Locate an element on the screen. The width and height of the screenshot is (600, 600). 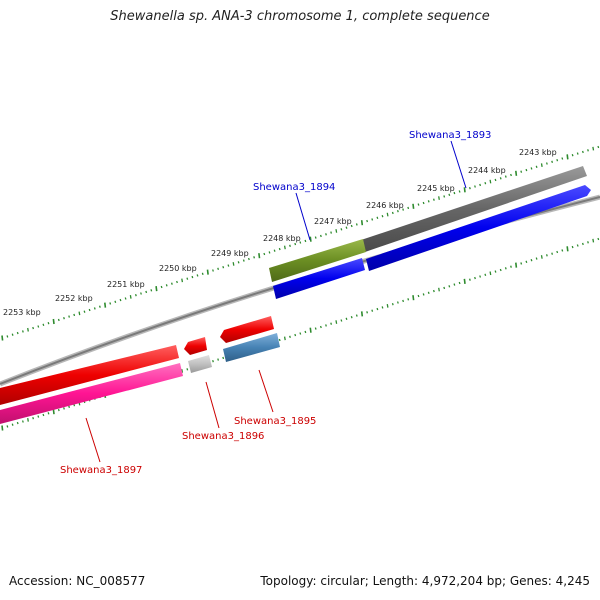
gene-label-shewana3-1894: Shewana3_1894 is located at coordinates (294, 187).